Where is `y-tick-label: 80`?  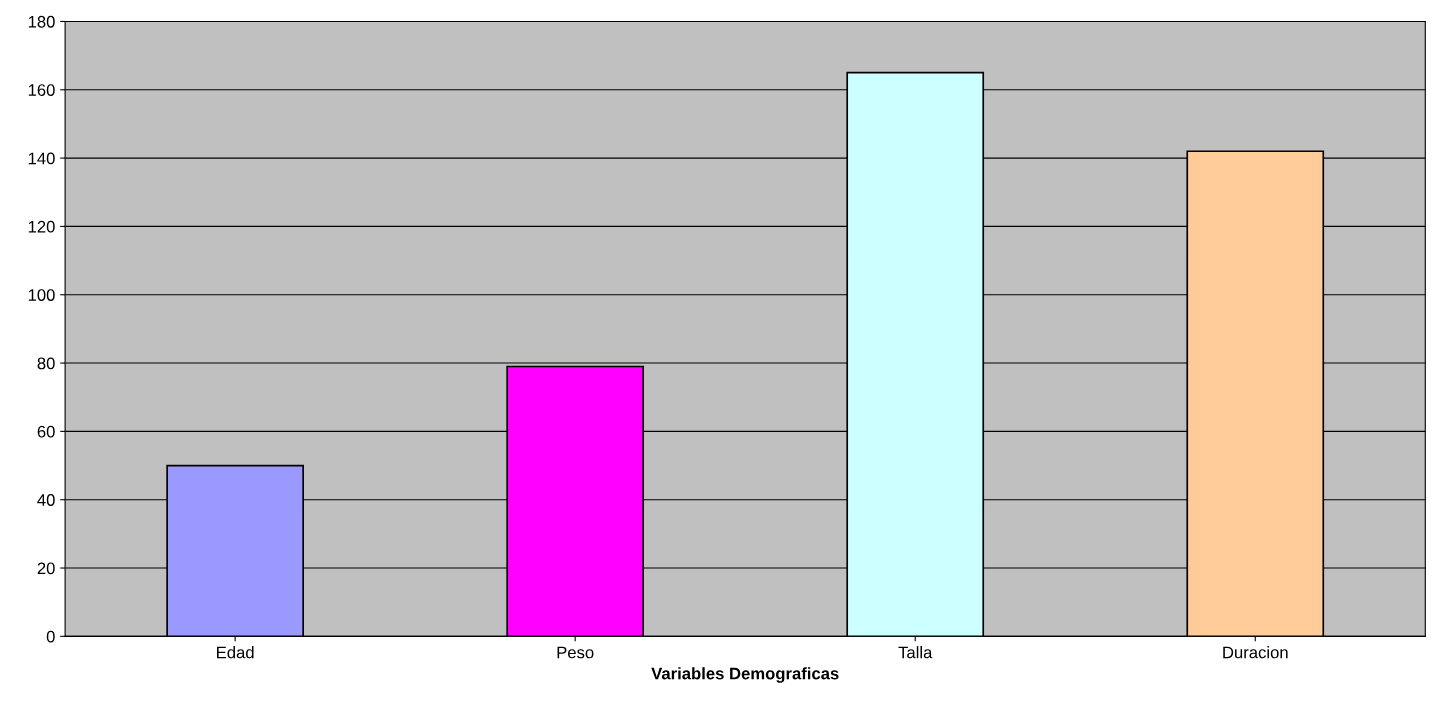 y-tick-label: 80 is located at coordinates (46, 363).